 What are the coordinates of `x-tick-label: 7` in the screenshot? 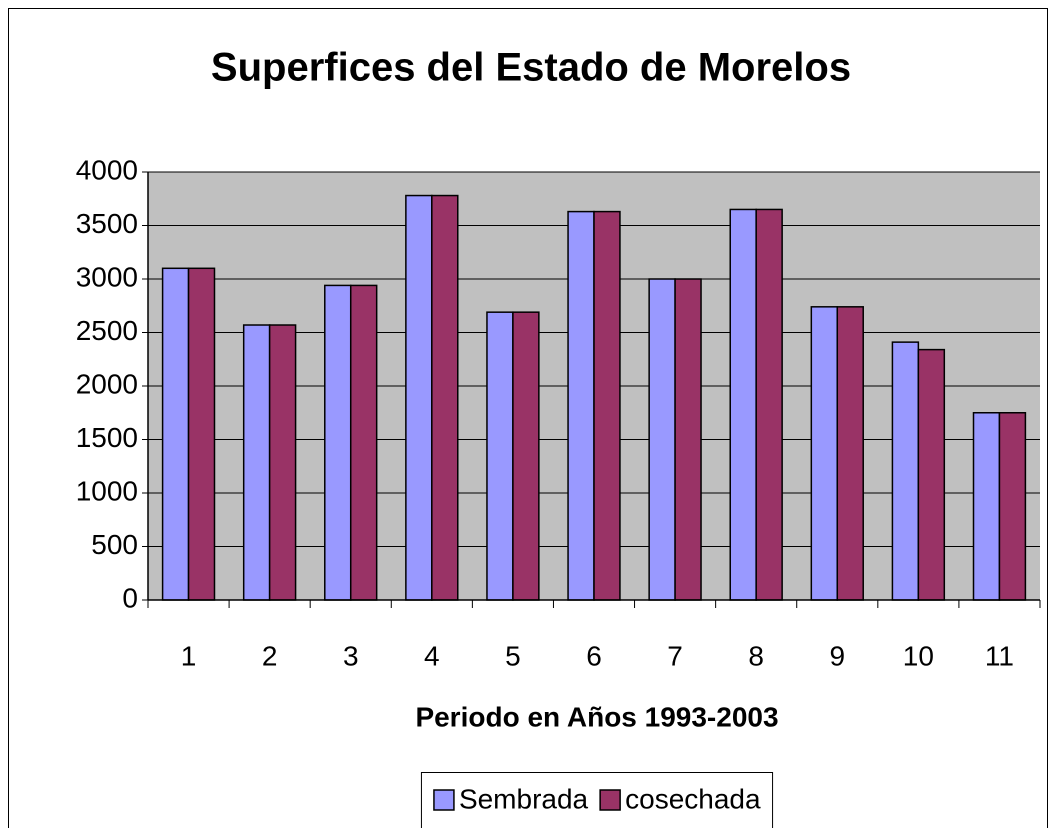 It's located at (675, 655).